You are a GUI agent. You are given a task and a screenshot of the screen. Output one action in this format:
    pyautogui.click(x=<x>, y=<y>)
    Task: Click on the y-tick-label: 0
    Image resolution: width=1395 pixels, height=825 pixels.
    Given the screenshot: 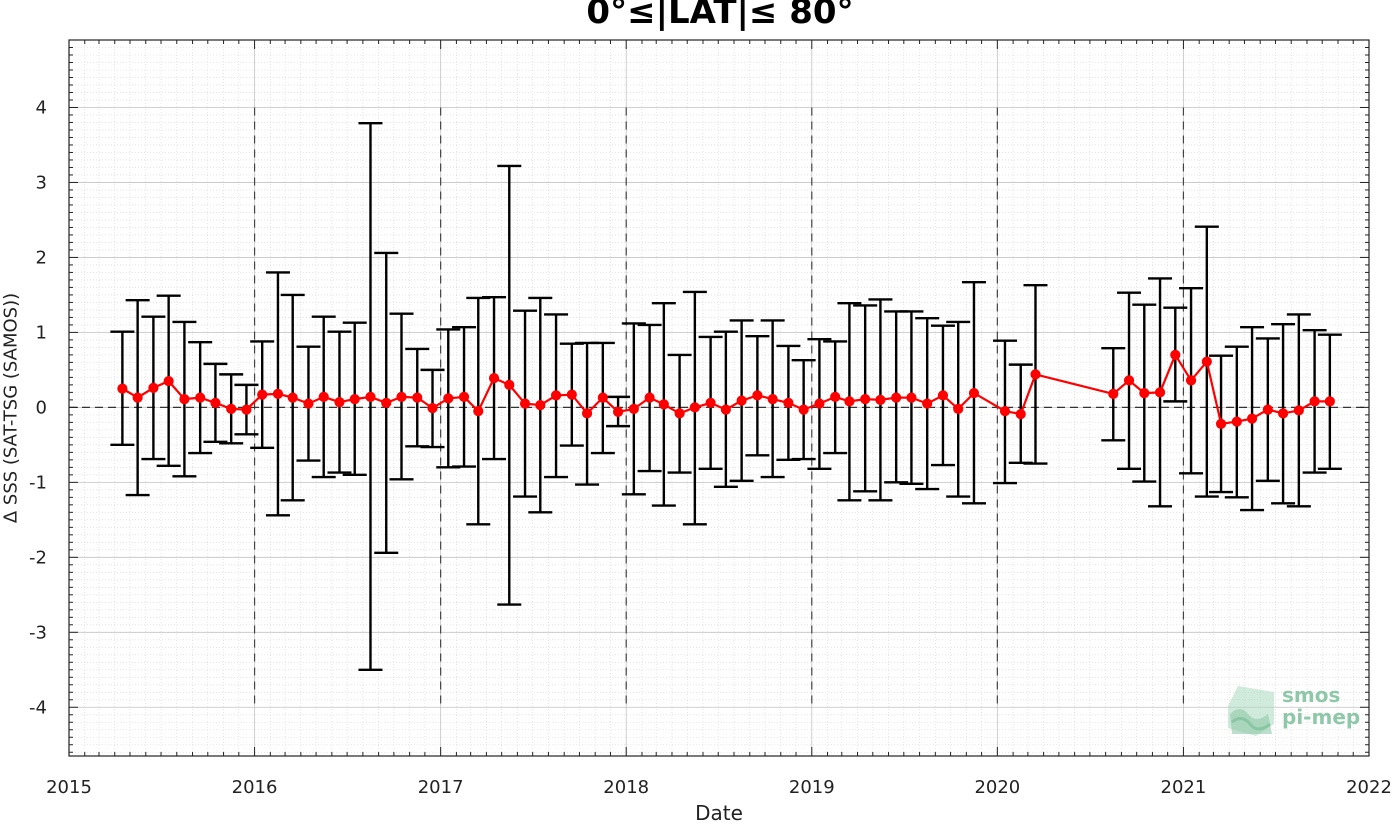 What is the action you would take?
    pyautogui.click(x=41, y=407)
    